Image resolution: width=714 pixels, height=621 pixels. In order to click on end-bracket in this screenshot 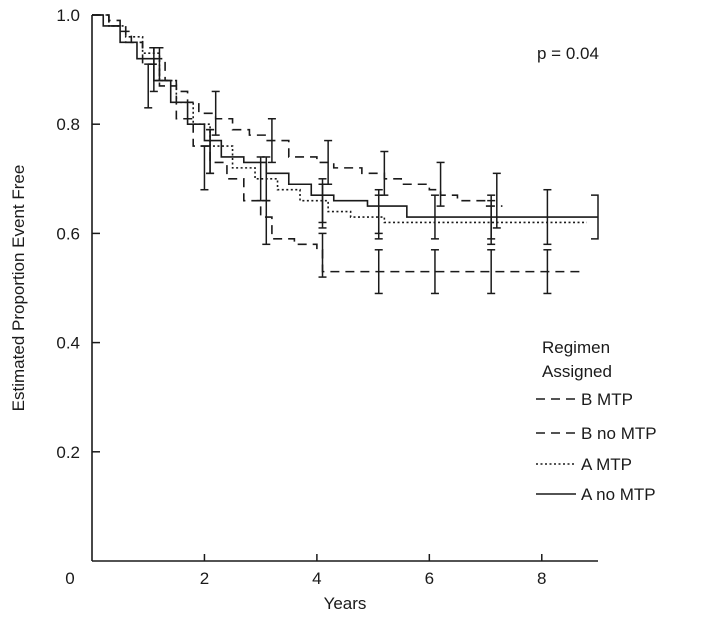, I will do `click(595, 217)`.